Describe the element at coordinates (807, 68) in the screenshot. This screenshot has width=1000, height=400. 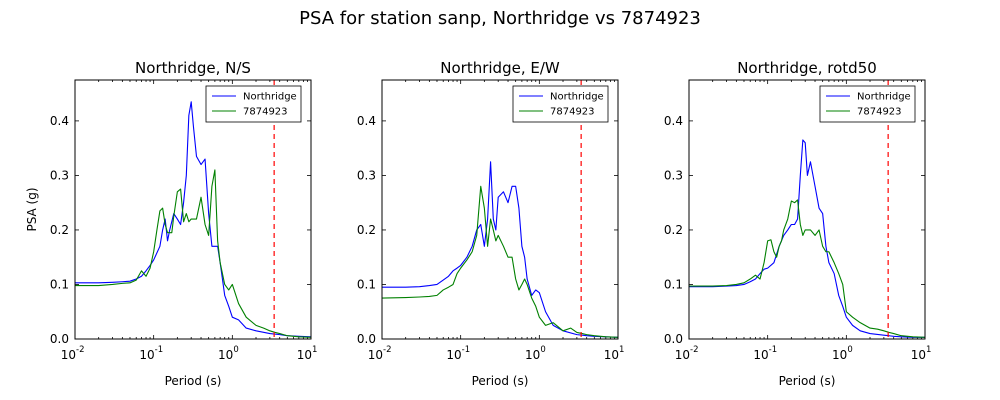
I see `panel-title: Northridge, rotd50` at that location.